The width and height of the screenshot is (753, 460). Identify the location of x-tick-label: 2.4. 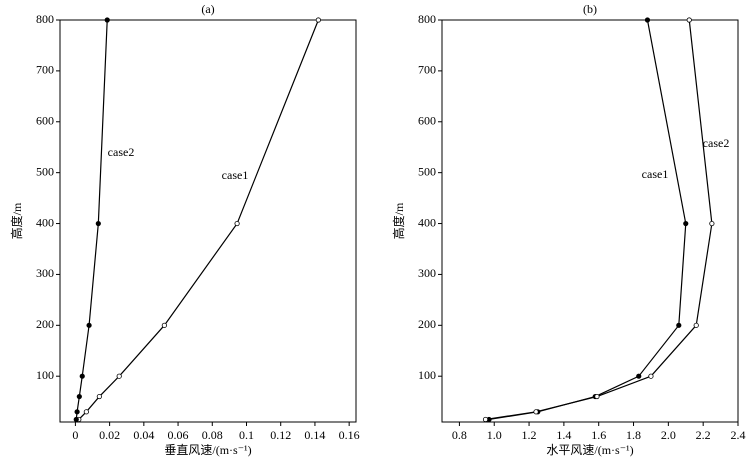
(738, 435).